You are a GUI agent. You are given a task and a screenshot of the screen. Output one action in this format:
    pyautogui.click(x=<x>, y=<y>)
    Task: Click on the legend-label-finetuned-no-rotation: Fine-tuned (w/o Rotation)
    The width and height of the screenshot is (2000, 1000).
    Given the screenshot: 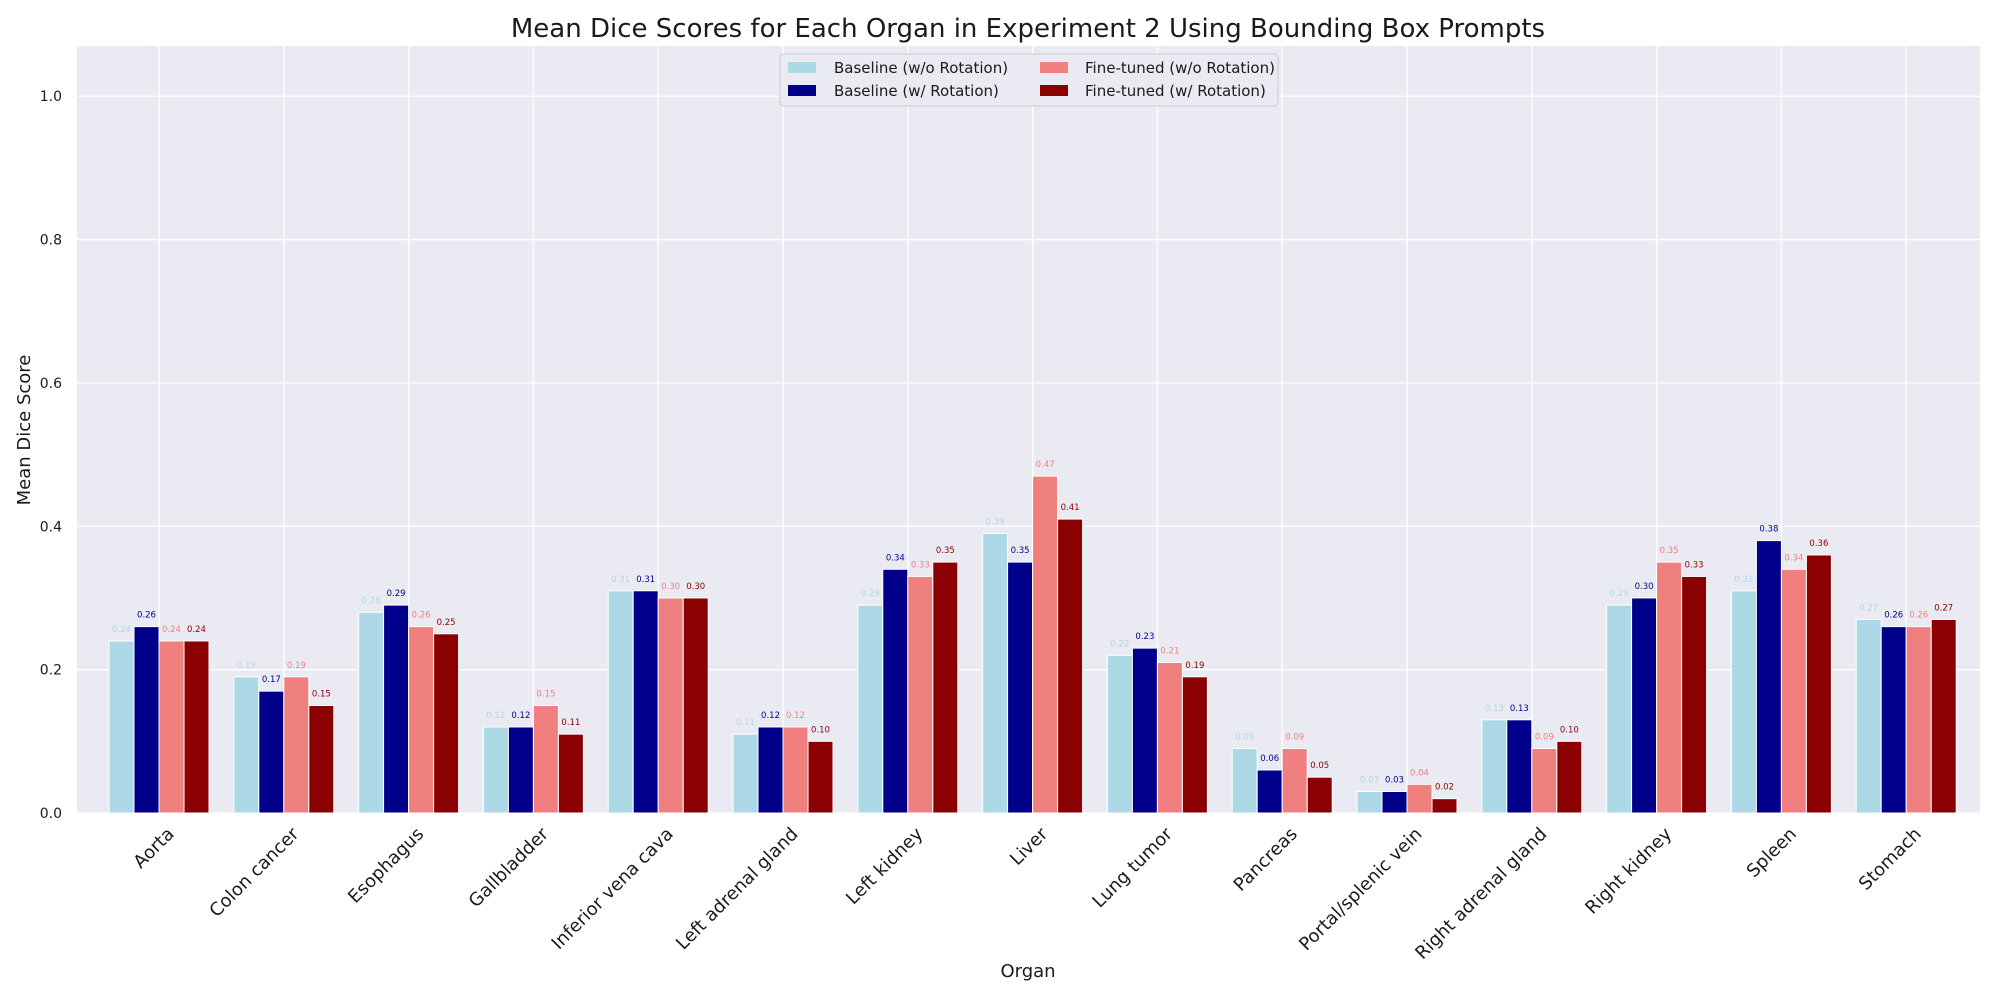 What is the action you would take?
    pyautogui.click(x=1180, y=68)
    